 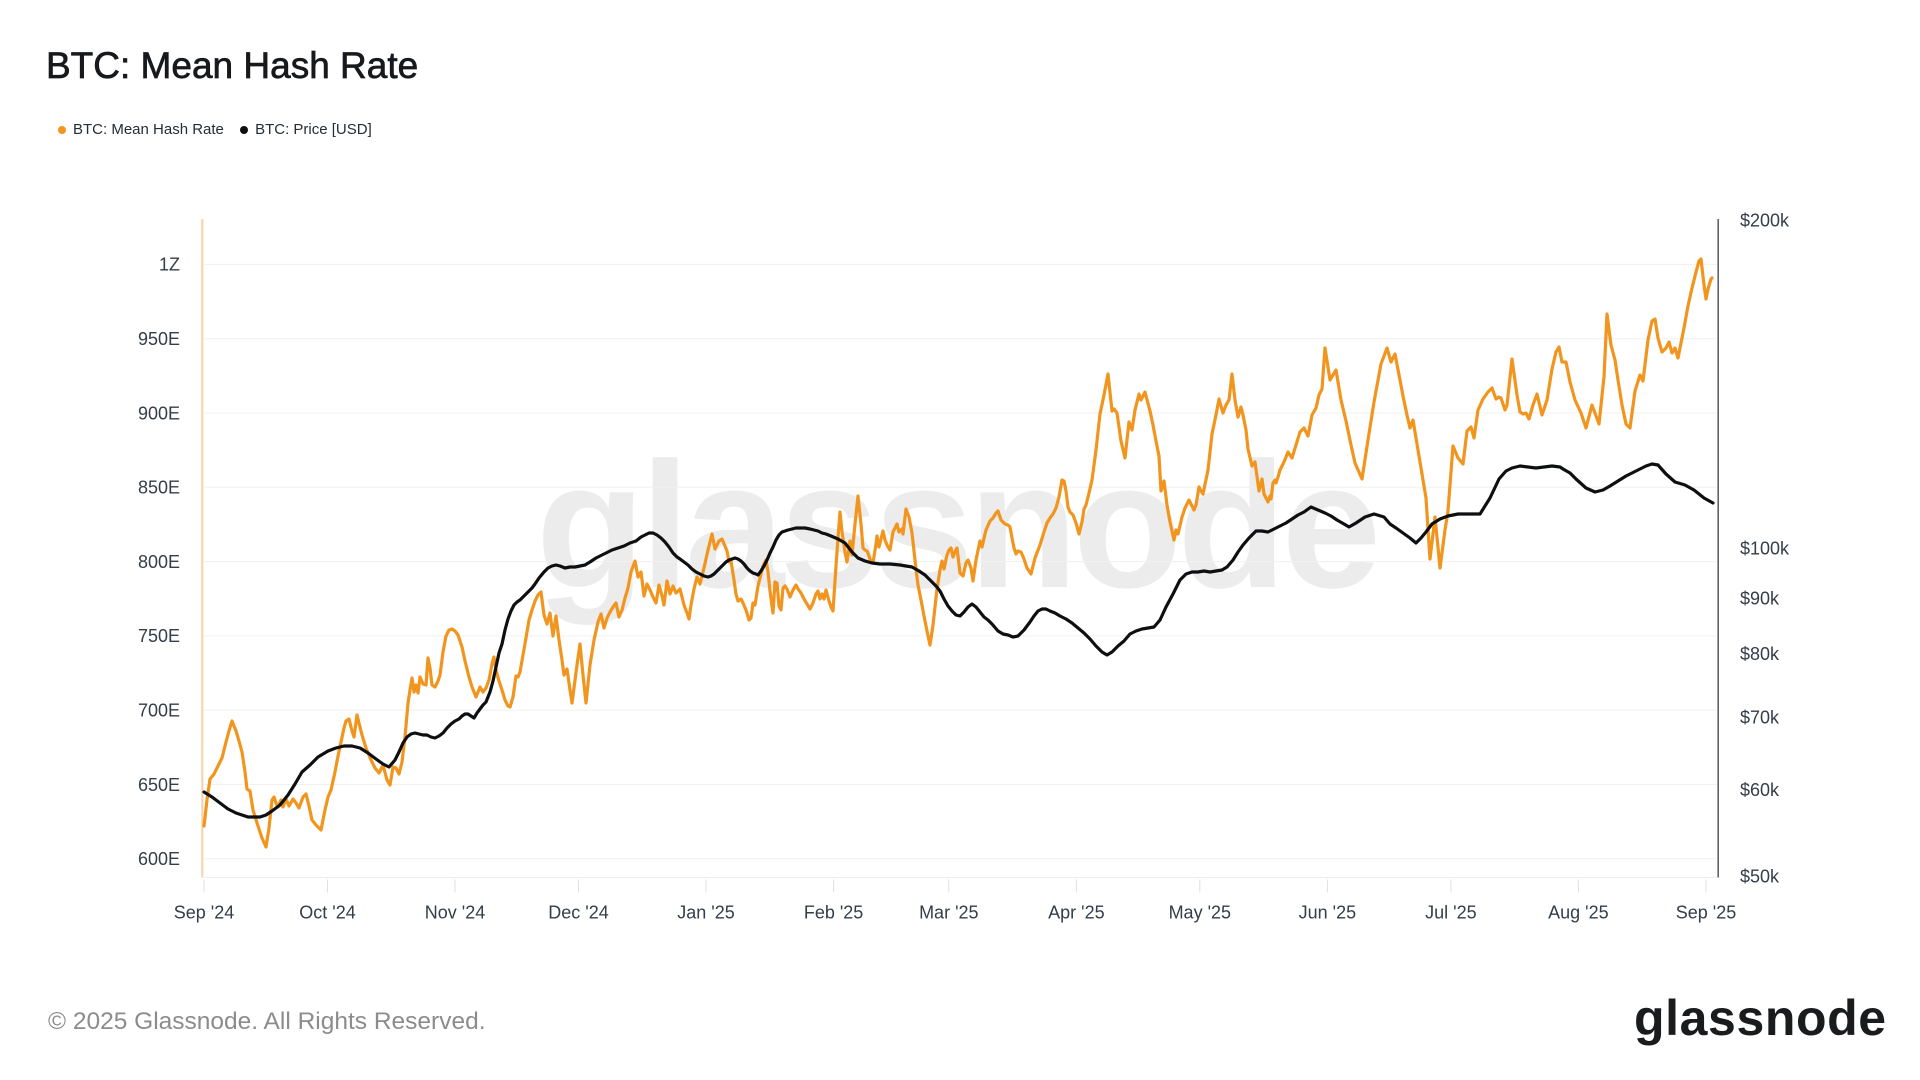 What do you see at coordinates (1327, 913) in the screenshot?
I see `svg-text: Jun '25` at bounding box center [1327, 913].